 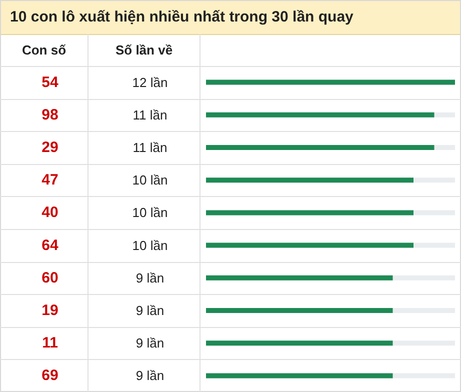 What do you see at coordinates (50, 310) in the screenshot?
I see `y-tick-label: 19` at bounding box center [50, 310].